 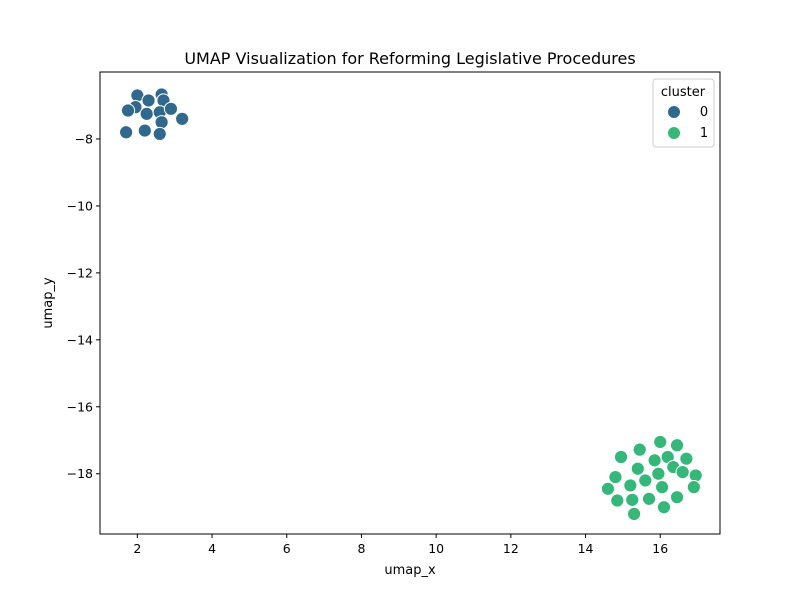 What do you see at coordinates (80, 339) in the screenshot?
I see `y-tick-label: −14` at bounding box center [80, 339].